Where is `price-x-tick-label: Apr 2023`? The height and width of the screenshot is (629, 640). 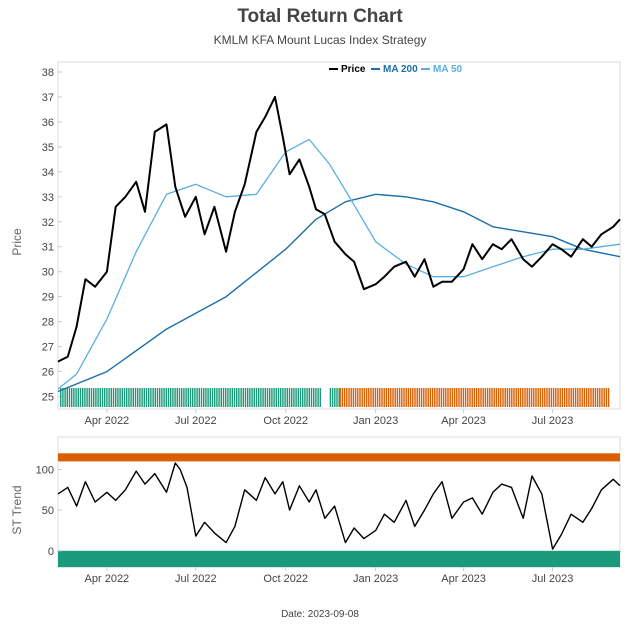
price-x-tick-label: Apr 2023 is located at coordinates (463, 421).